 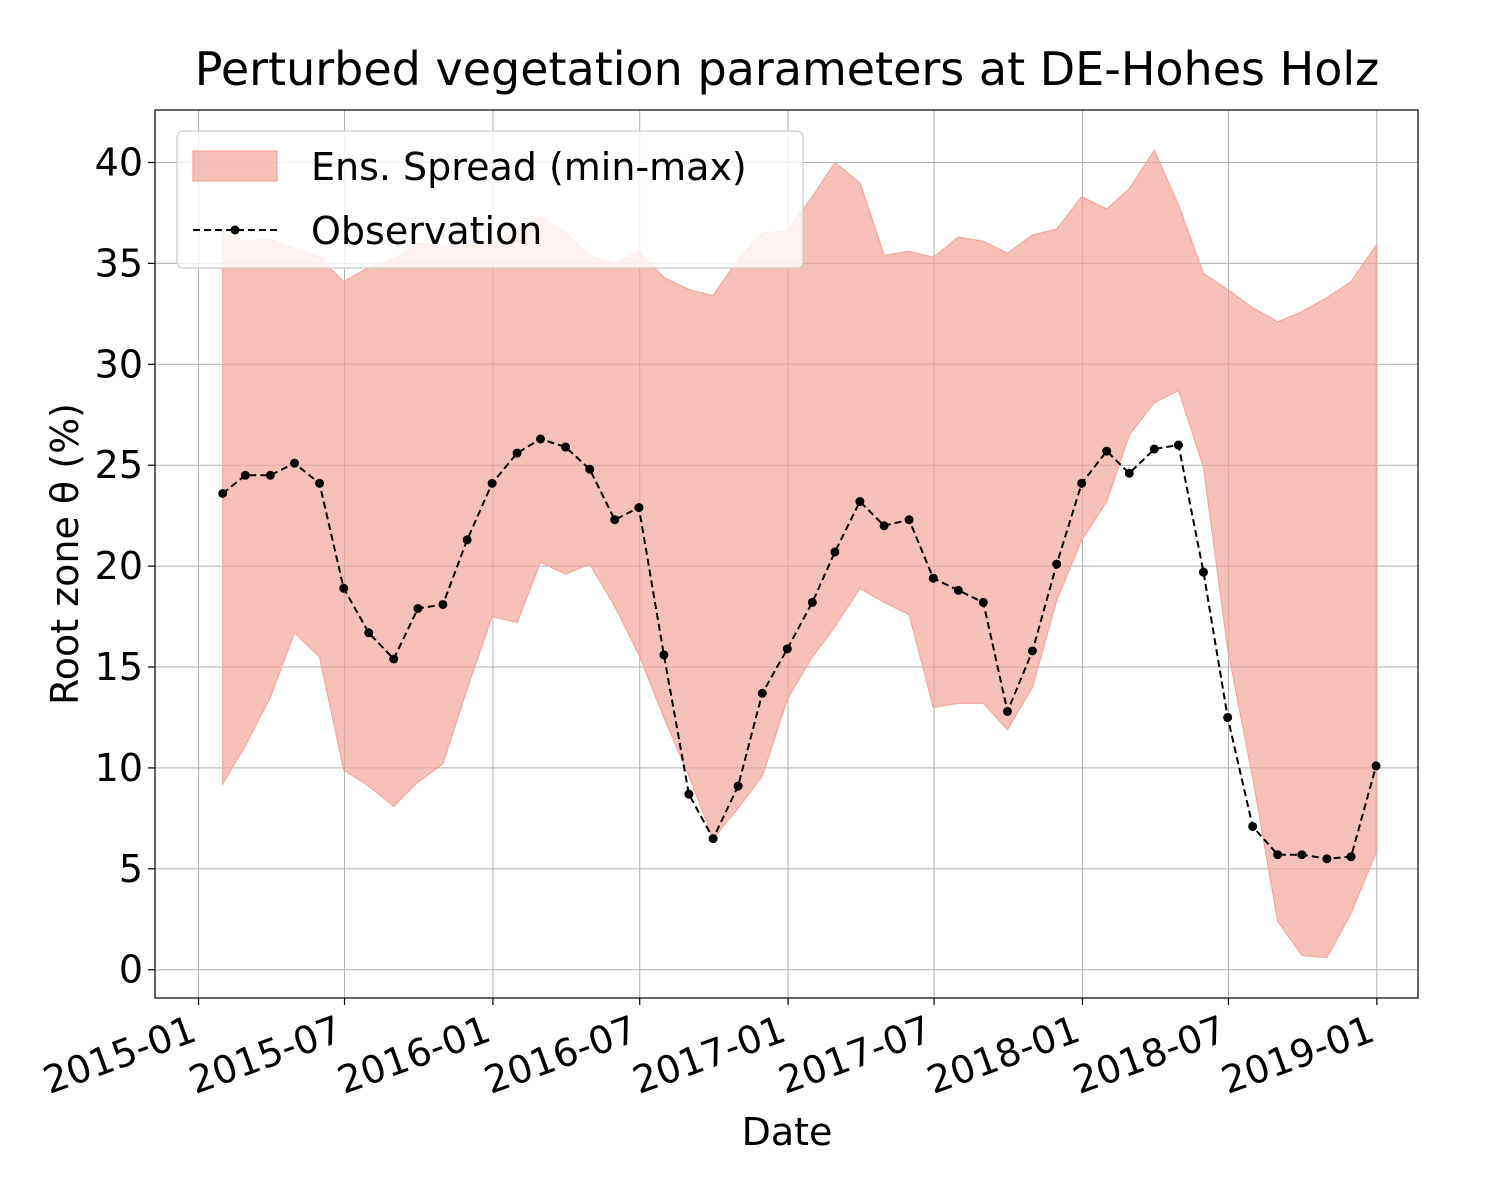 I want to click on legend-swatch-spread, so click(x=235, y=166).